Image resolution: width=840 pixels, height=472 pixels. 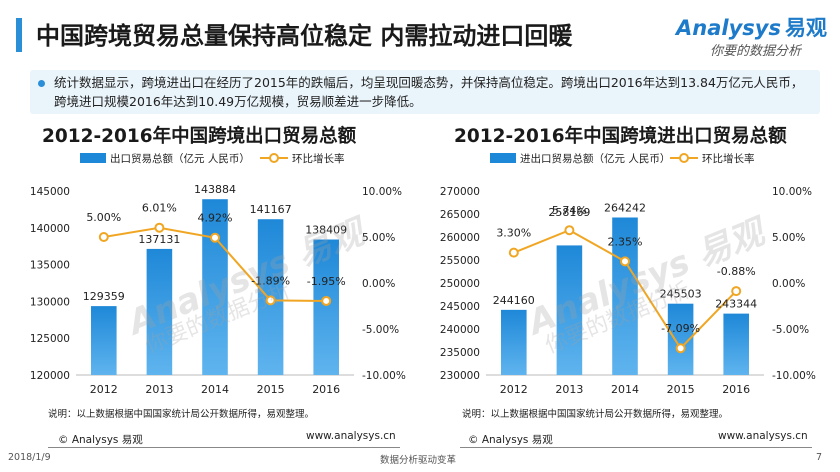 What do you see at coordinates (326, 230) in the screenshot?
I see `bar-value-label: 138409` at bounding box center [326, 230].